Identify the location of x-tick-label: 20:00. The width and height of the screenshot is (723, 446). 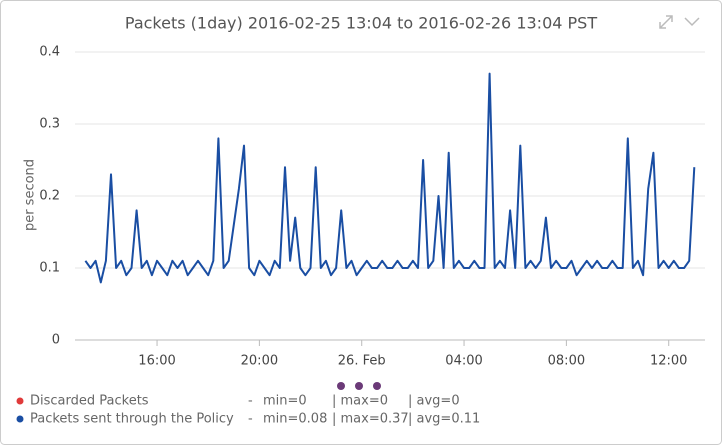
(259, 361).